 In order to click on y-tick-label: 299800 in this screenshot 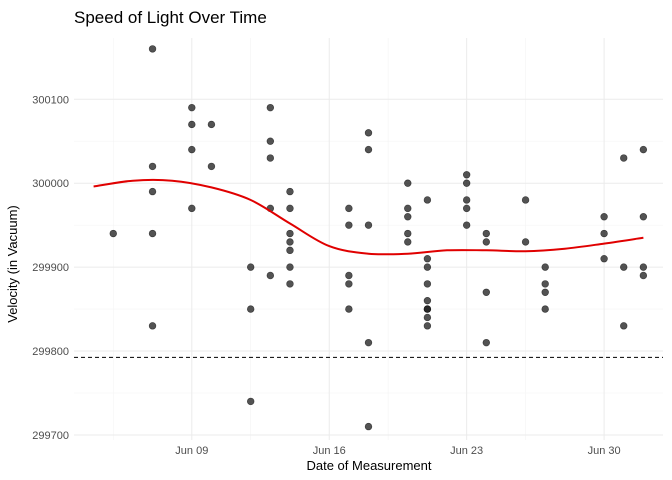, I will do `click(50, 352)`.